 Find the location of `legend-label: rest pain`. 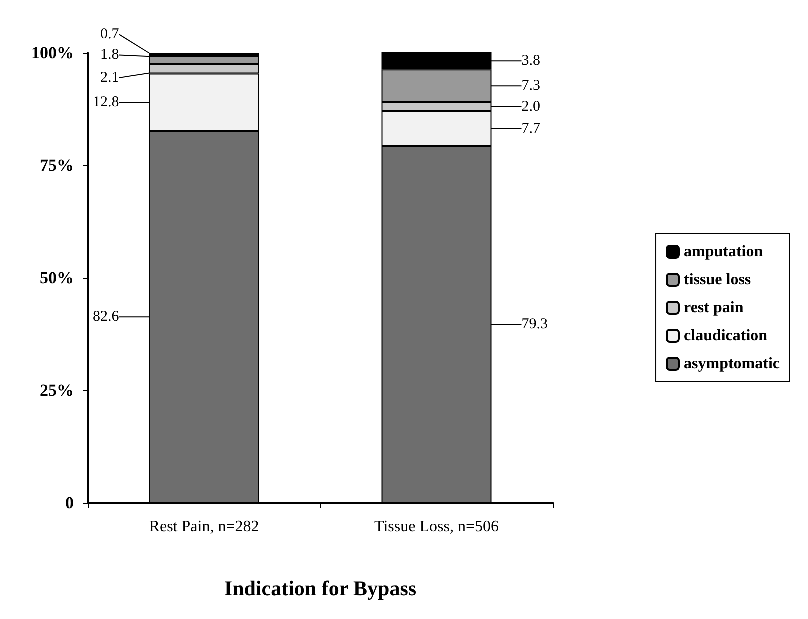

legend-label: rest pain is located at coordinates (714, 308).